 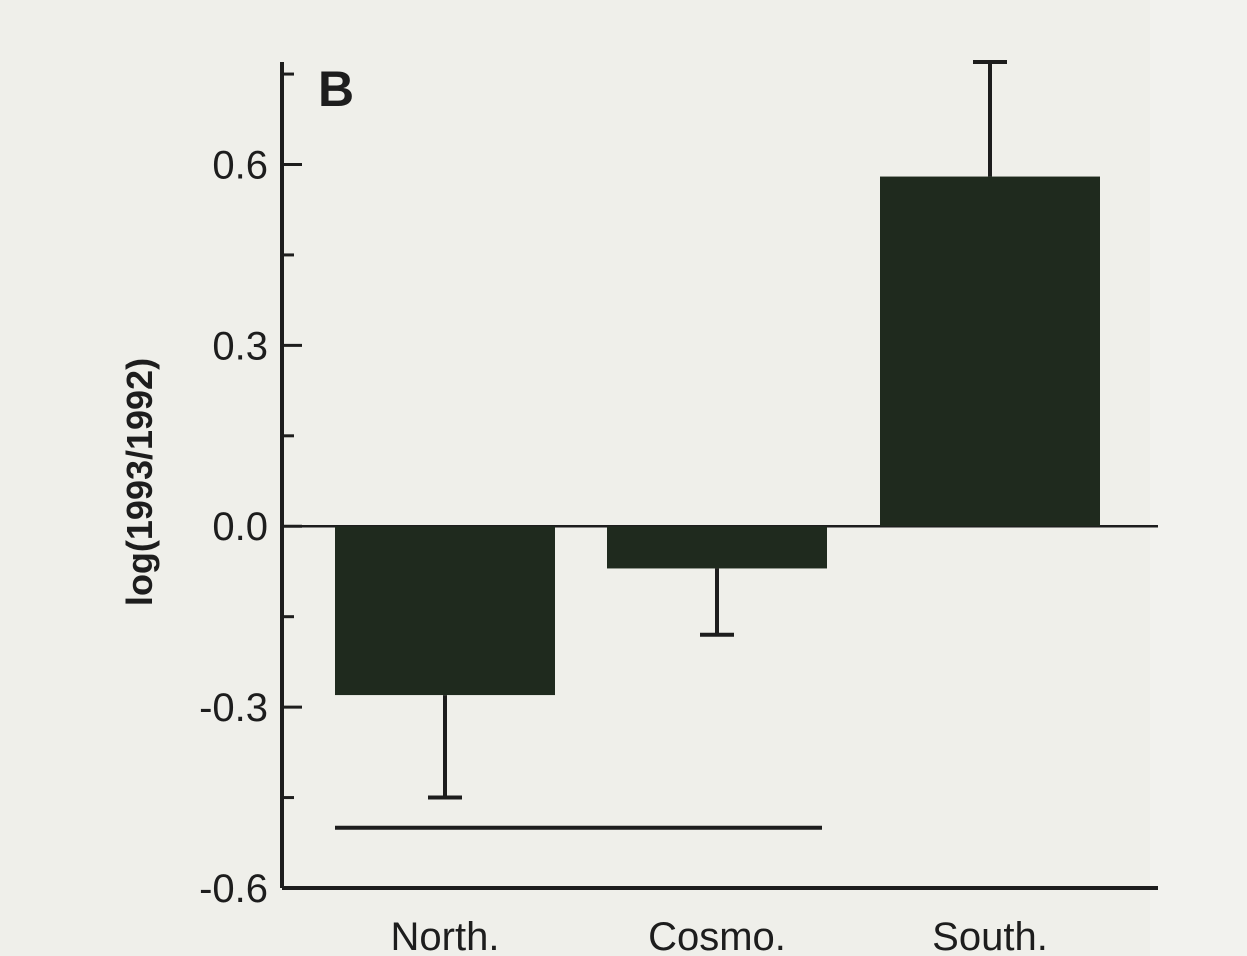 What do you see at coordinates (717, 935) in the screenshot?
I see `x-category-label: Cosmo.` at bounding box center [717, 935].